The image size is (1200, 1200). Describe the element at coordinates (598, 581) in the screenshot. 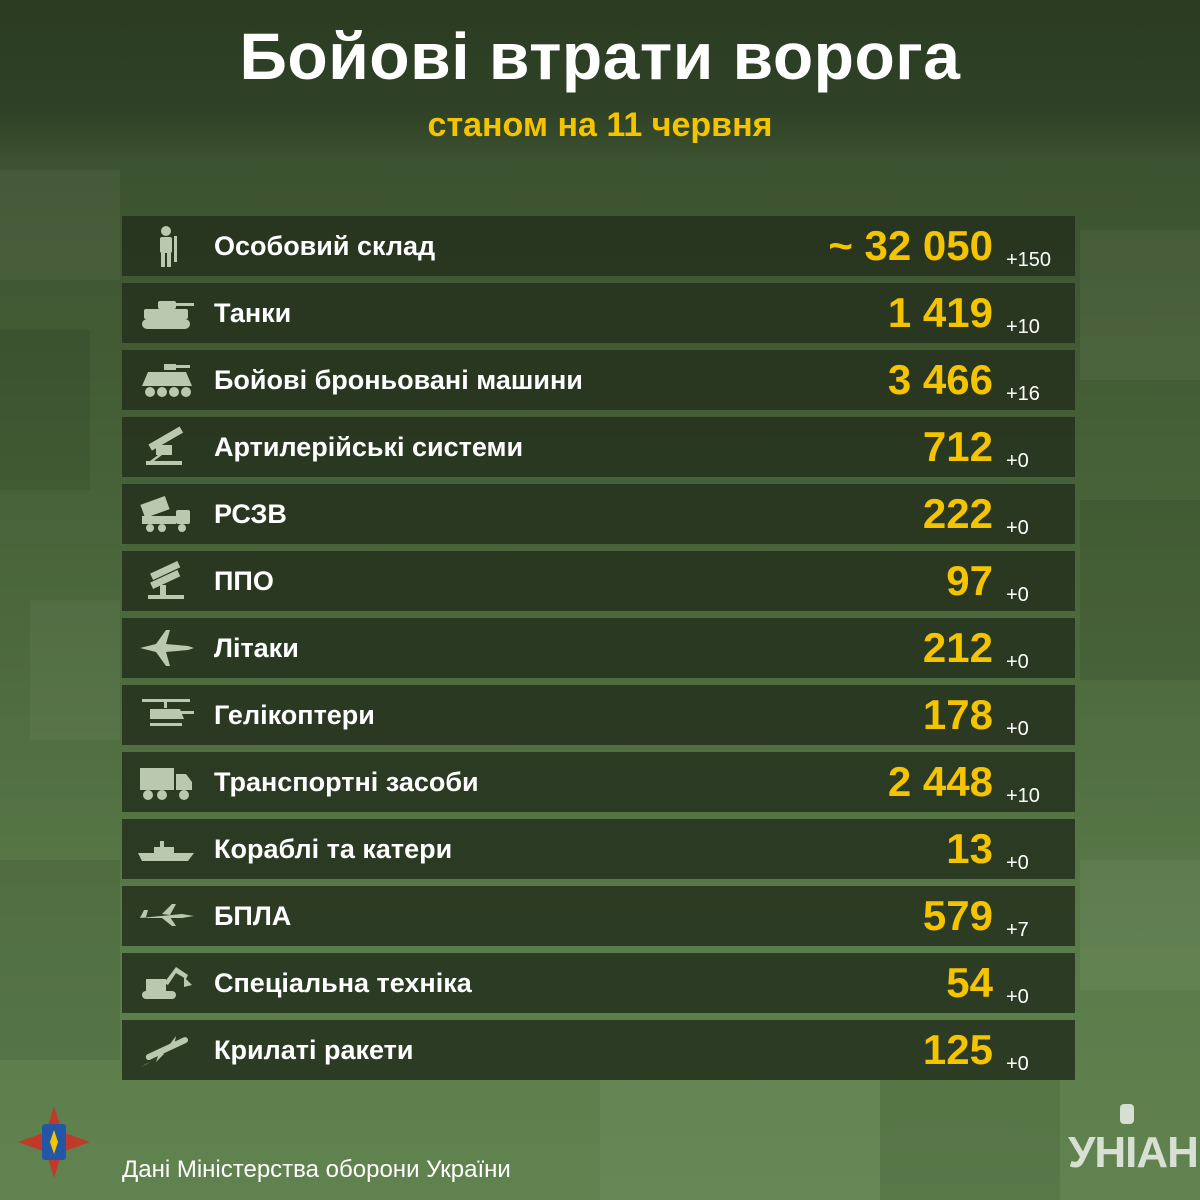

I see `loss-row: ППО 97 +0` at that location.